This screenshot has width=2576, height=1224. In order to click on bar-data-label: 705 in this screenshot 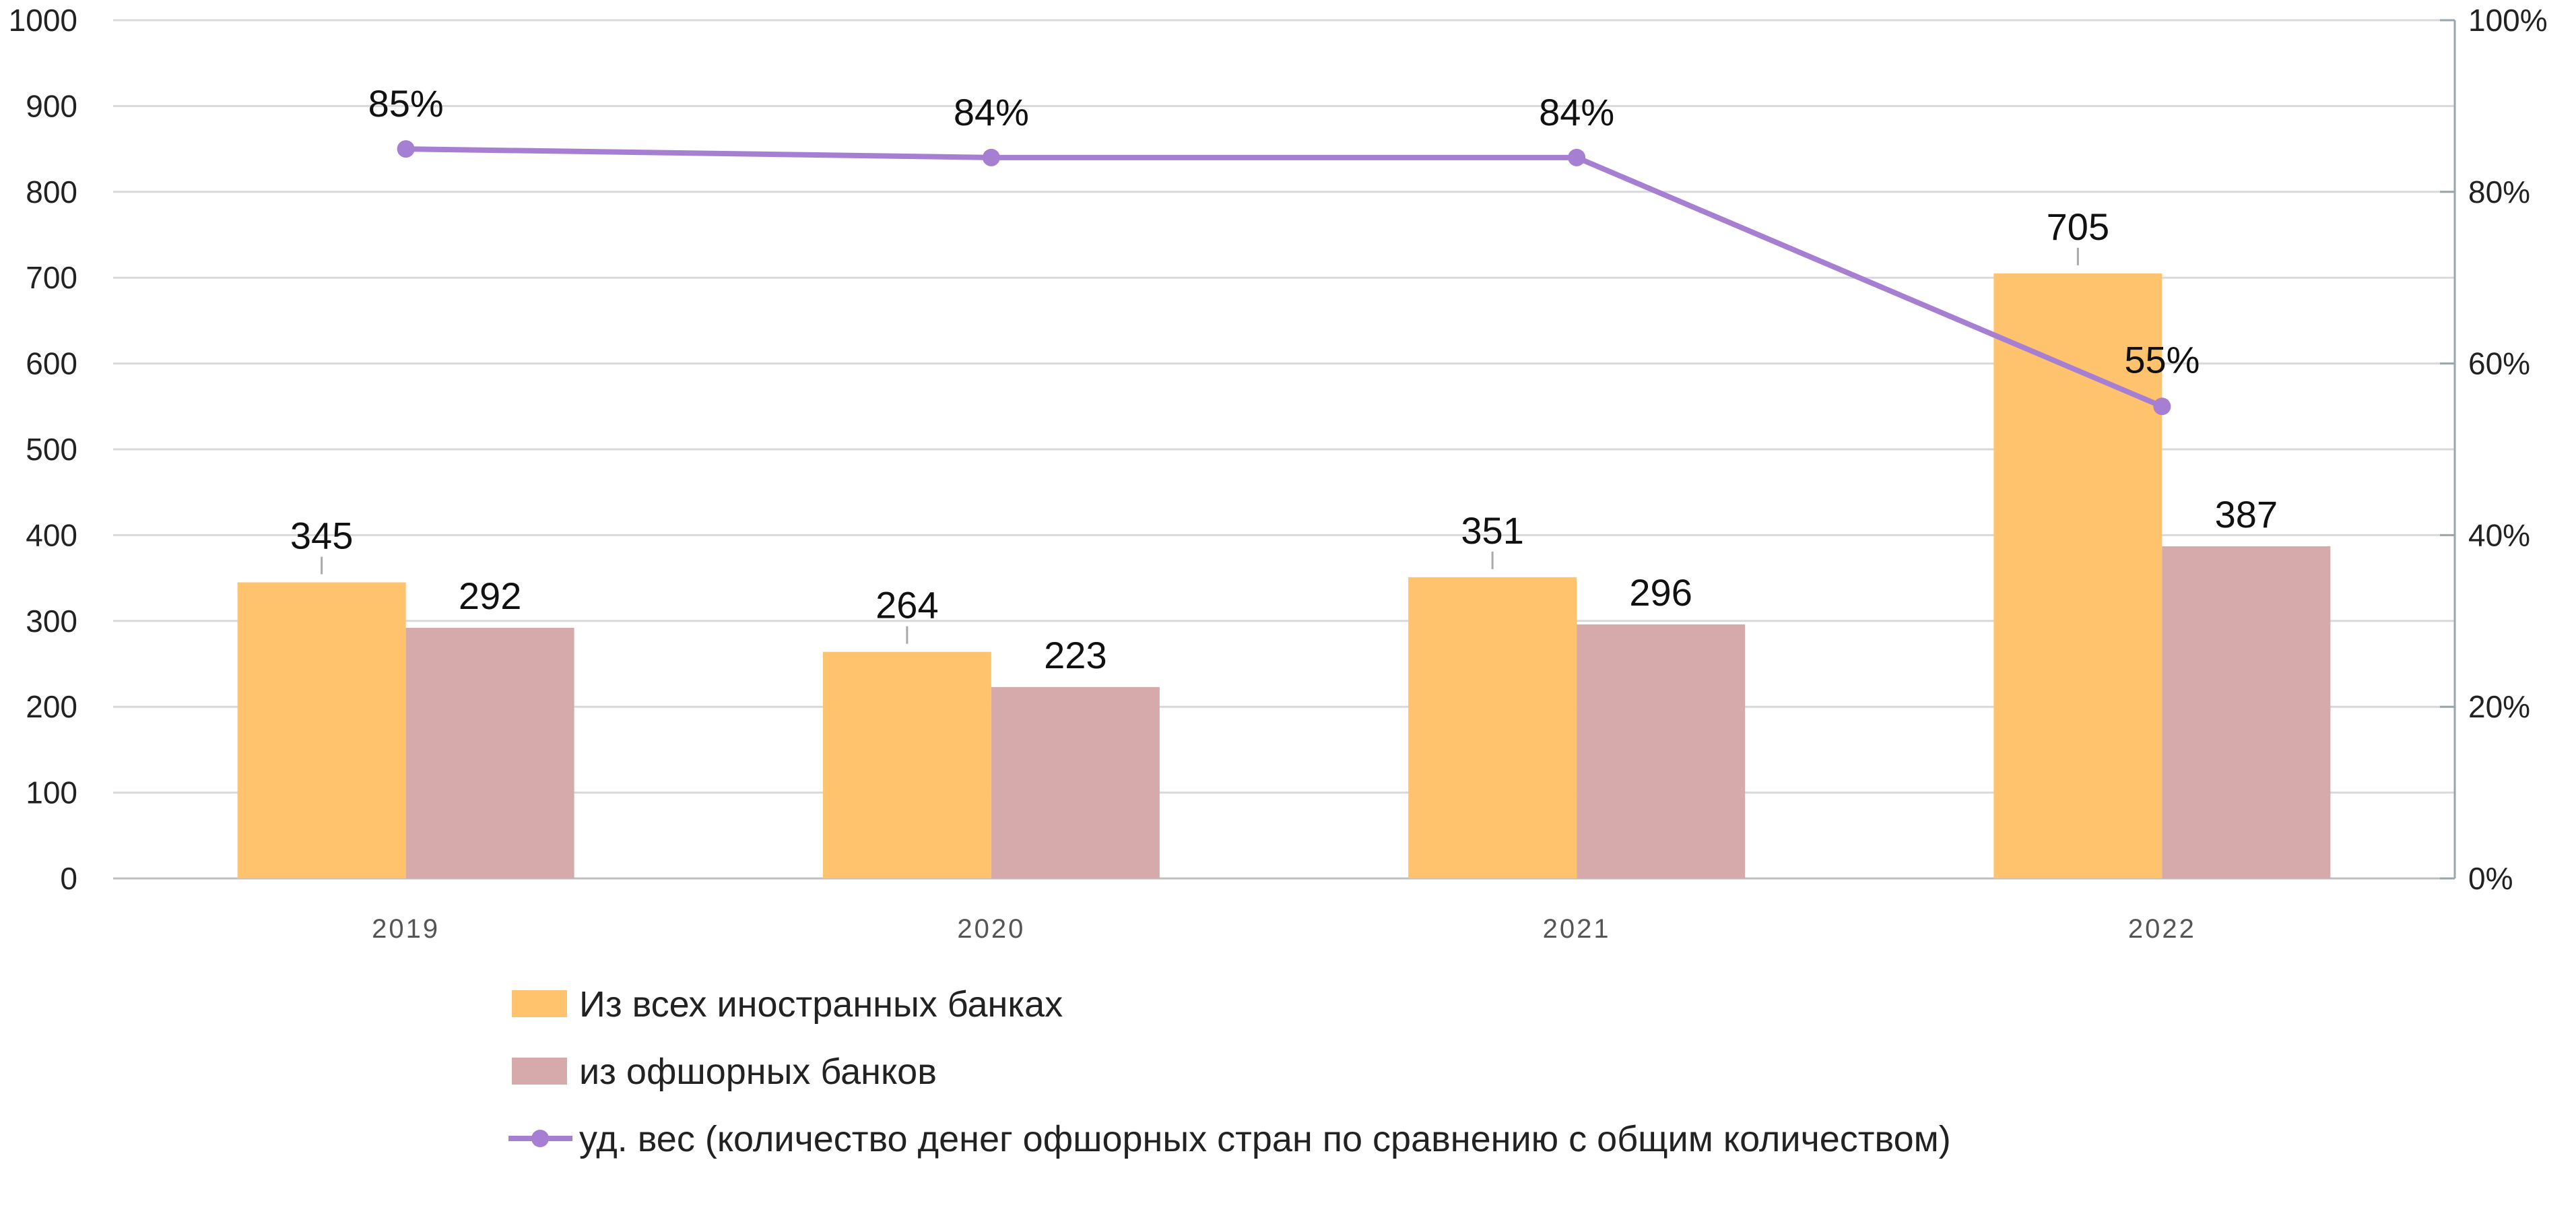, I will do `click(2078, 227)`.